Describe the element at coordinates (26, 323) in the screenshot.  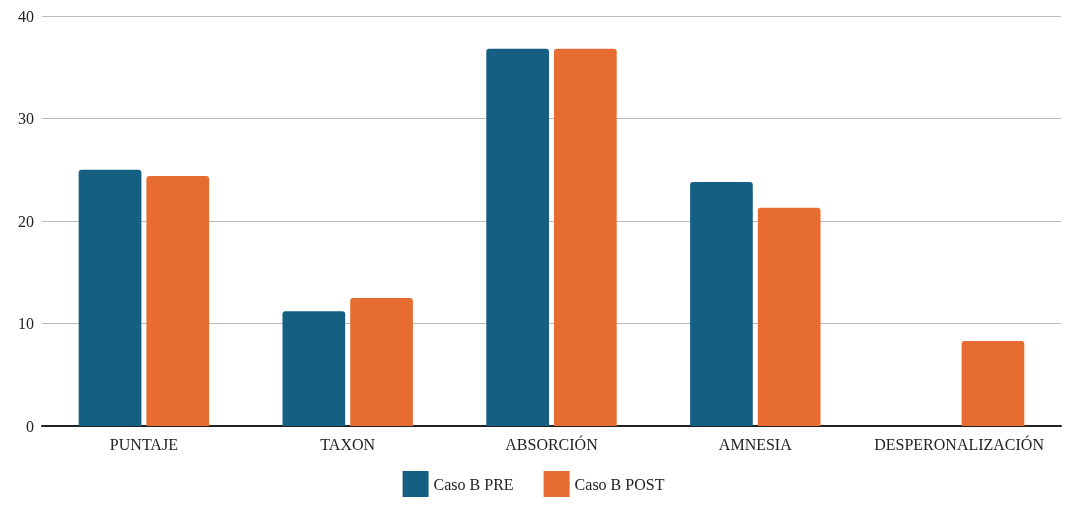
I see `y-tick-label: 10` at that location.